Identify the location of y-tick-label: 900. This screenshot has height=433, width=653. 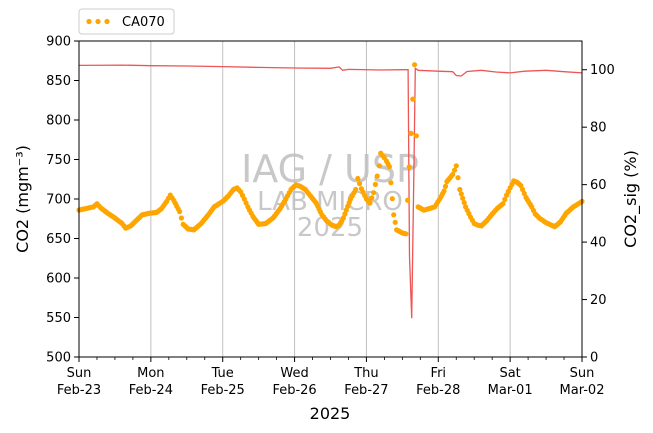
(58, 42).